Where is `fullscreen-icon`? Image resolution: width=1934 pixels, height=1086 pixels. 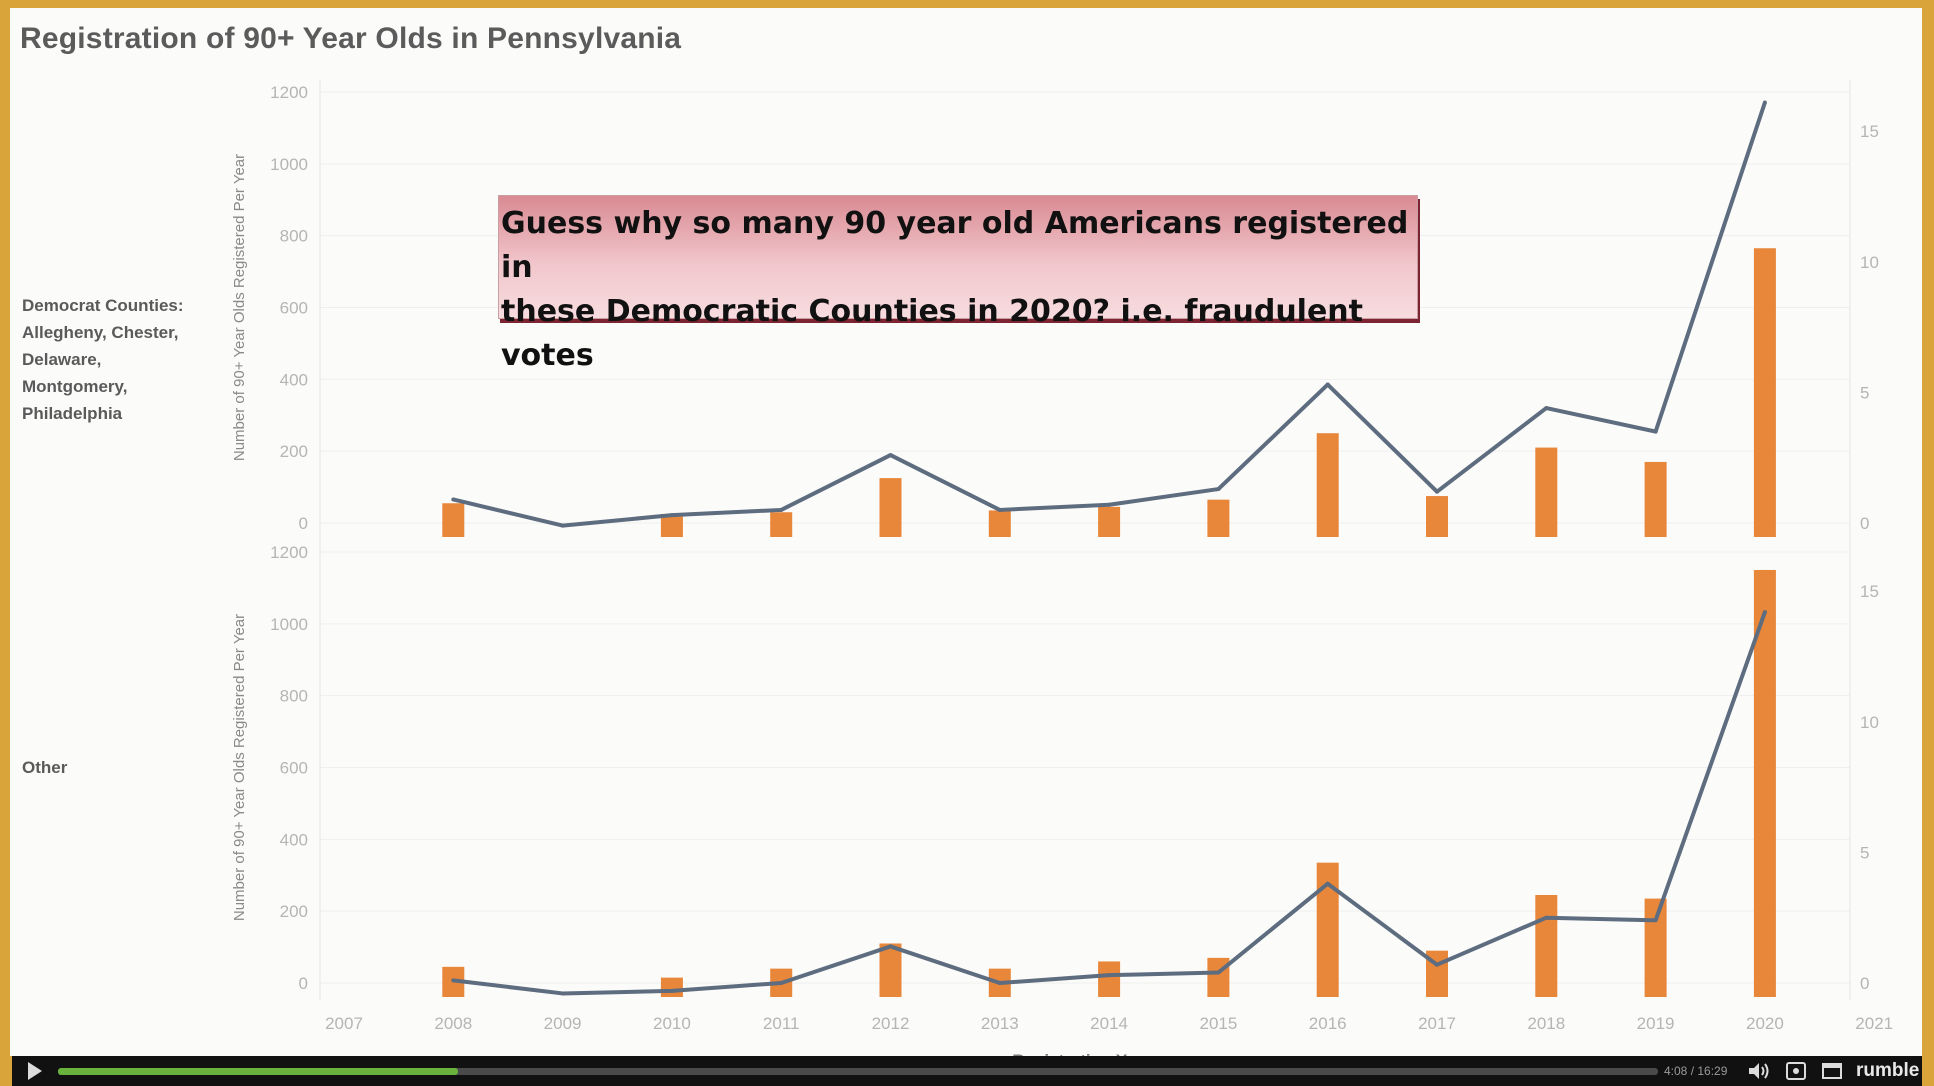 fullscreen-icon is located at coordinates (1832, 1073).